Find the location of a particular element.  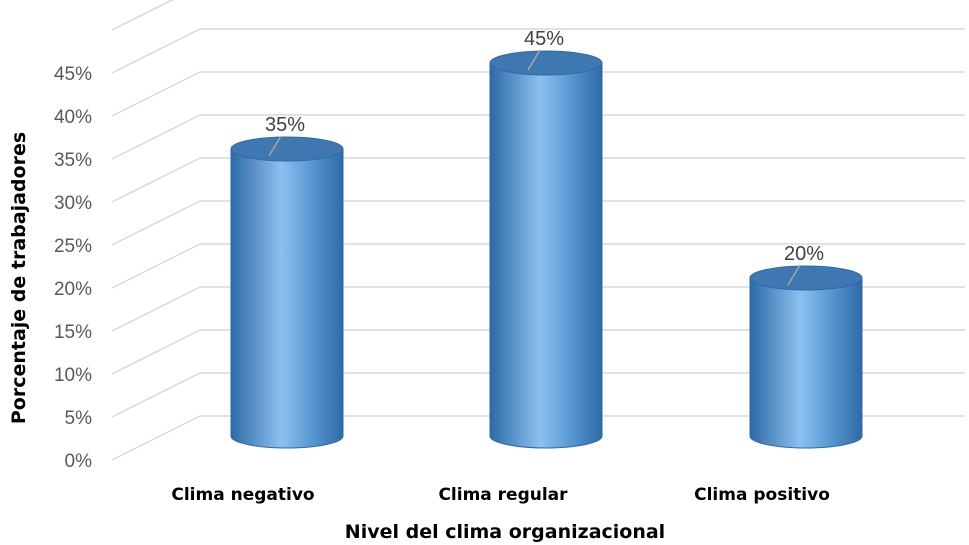

x-category-label: Clima positivo is located at coordinates (762, 495).